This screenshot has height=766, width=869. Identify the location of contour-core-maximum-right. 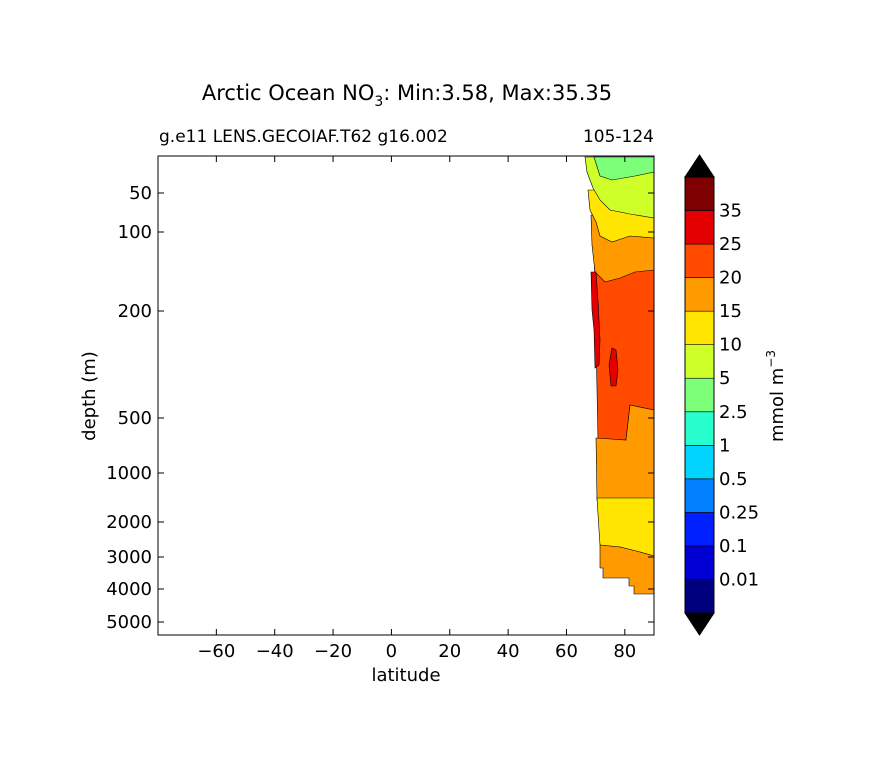
(613, 367).